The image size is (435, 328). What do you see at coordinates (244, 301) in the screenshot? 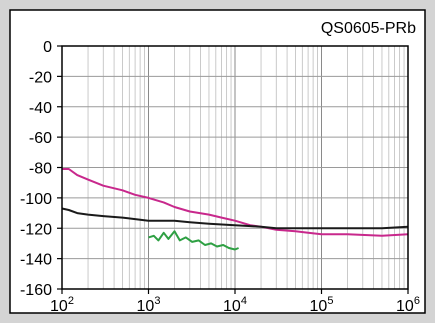
I see `x-tick-exponent: 4` at bounding box center [244, 301].